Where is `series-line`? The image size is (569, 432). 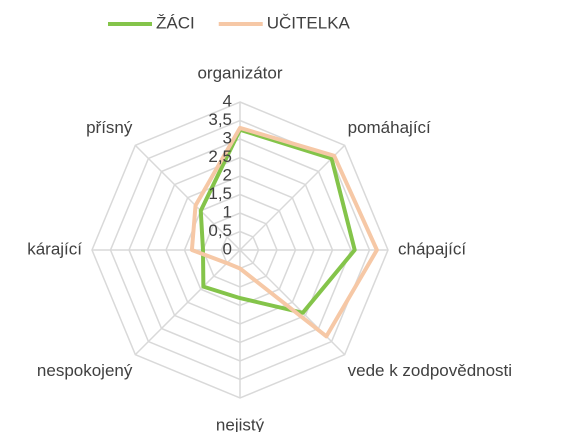
series-line is located at coordinates (277, 221).